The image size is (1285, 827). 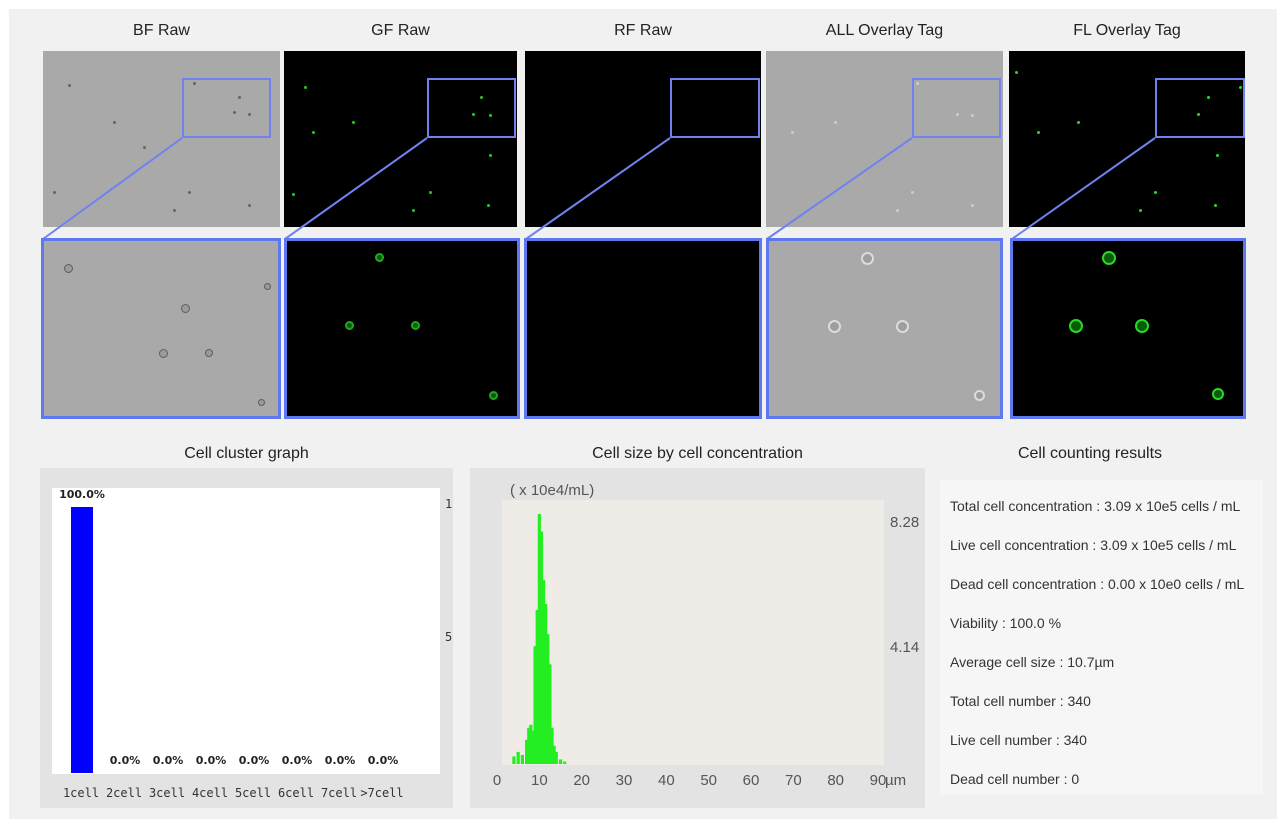 What do you see at coordinates (697, 453) in the screenshot?
I see `size-graph-title: Cell size by cell concentration` at bounding box center [697, 453].